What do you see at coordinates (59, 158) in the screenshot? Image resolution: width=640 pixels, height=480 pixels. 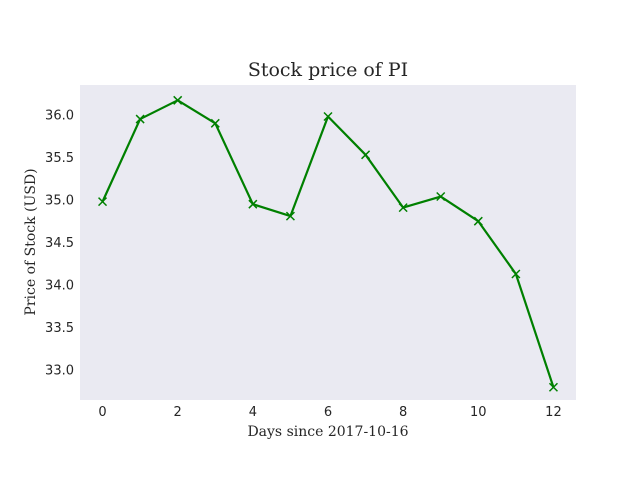 I see `y-tick-label: 35.5` at bounding box center [59, 158].